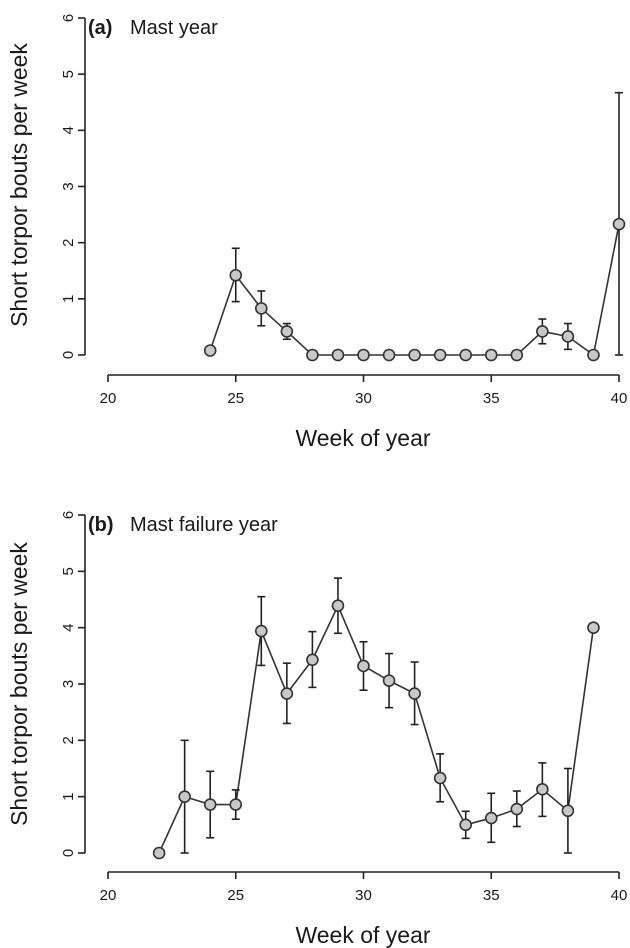 This screenshot has width=630, height=948. I want to click on panel-b-y-tick-label: 2, so click(68, 740).